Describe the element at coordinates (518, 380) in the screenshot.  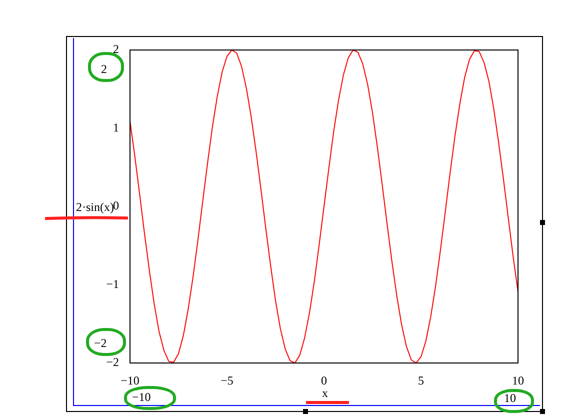
I see `x-tick-label: 10` at that location.